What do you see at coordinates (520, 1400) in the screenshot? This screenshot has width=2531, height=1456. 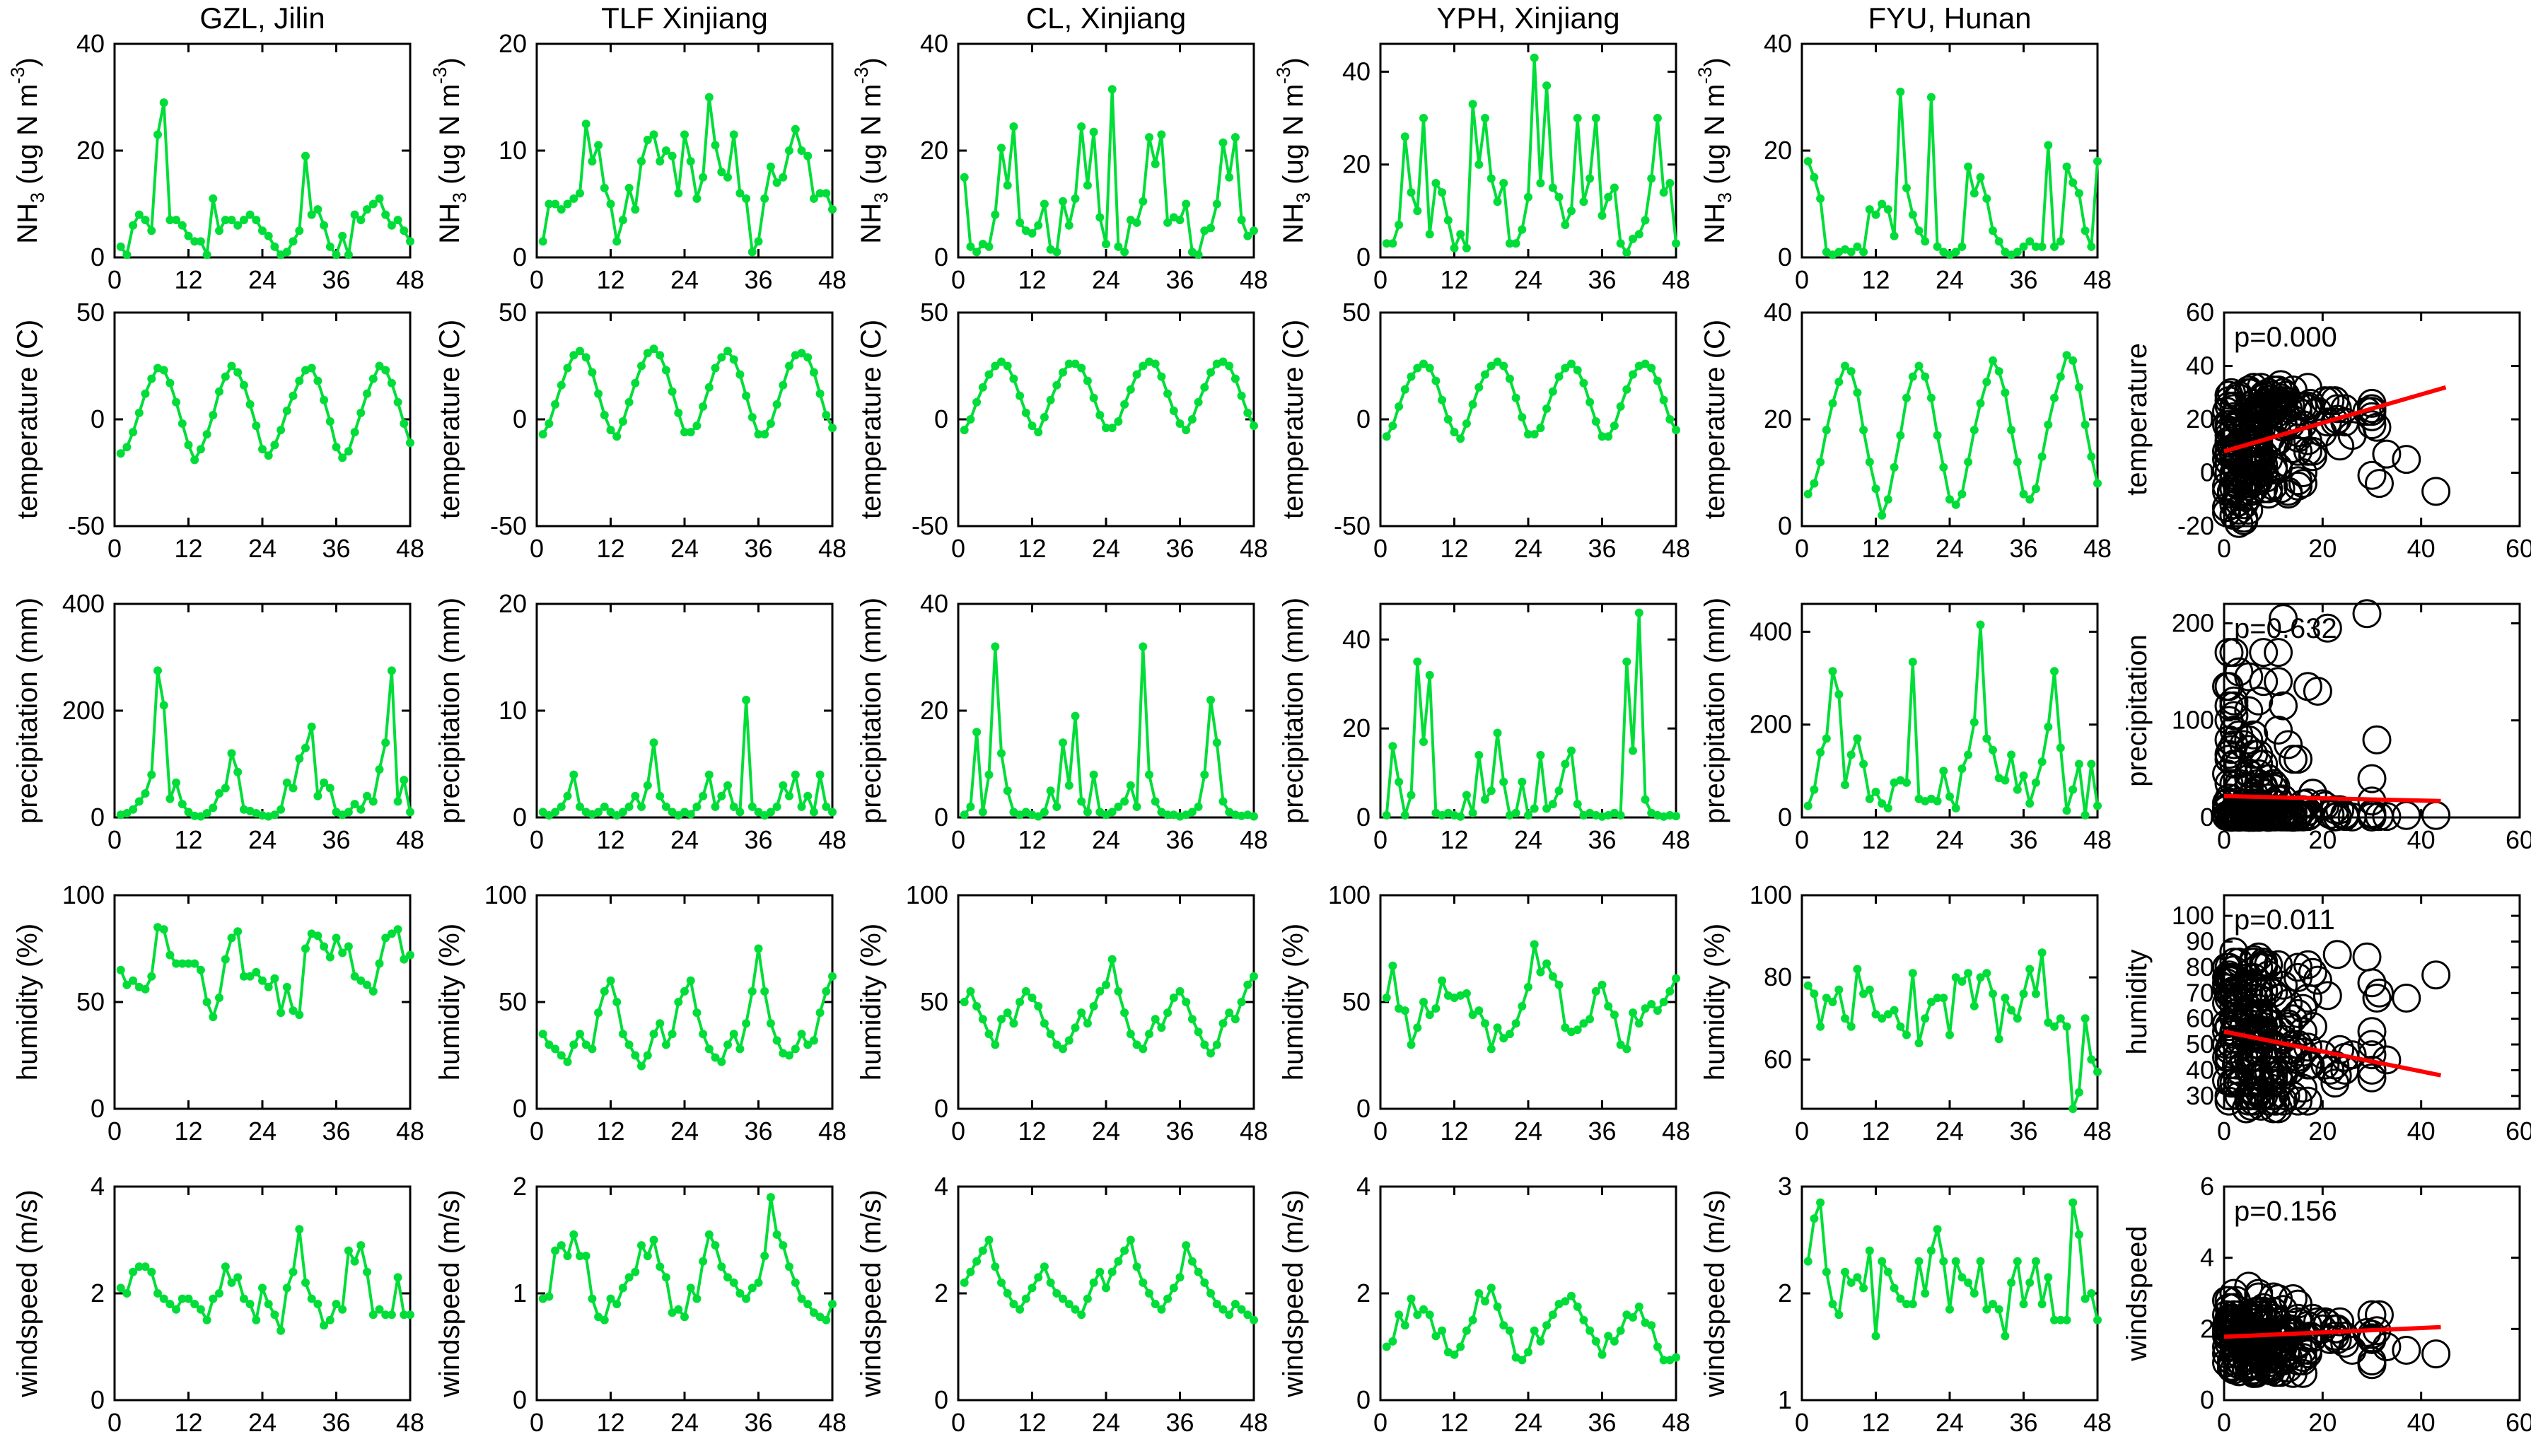 I see `y-tick-label: 0` at bounding box center [520, 1400].